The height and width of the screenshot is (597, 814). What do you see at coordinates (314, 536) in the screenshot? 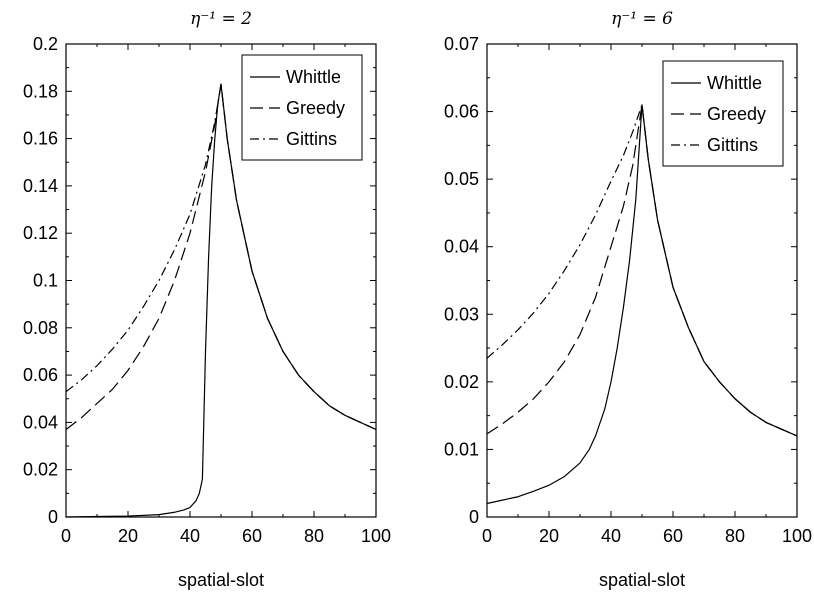
I see `chart-1-x-tick-label: 80` at bounding box center [314, 536].